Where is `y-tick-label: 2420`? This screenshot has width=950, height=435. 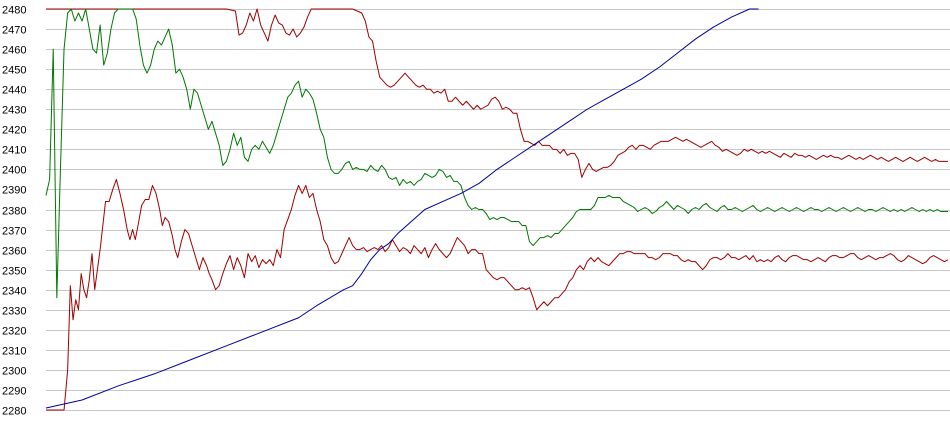
y-tick-label: 2420 is located at coordinates (14, 131).